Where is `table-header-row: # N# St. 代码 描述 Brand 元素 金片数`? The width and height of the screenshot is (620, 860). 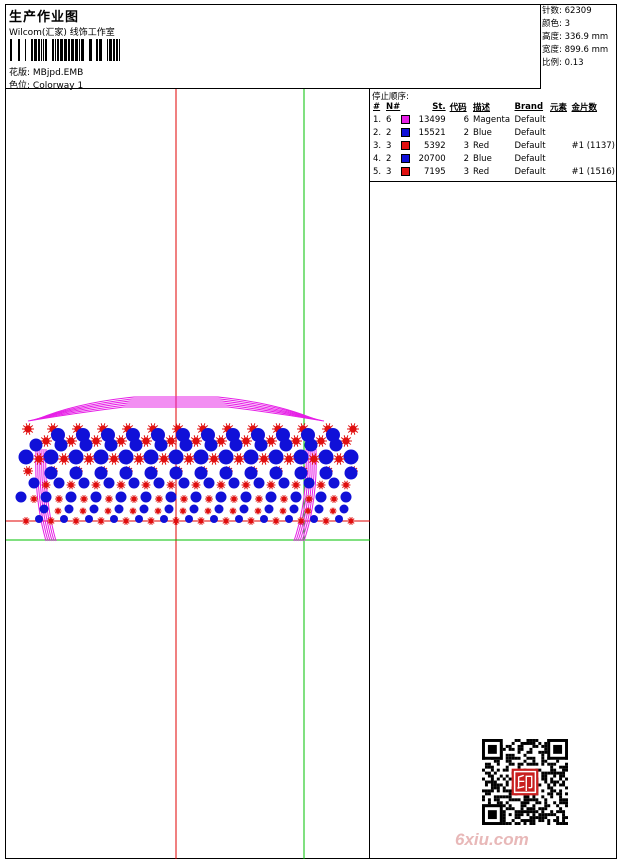
table-header-row: # N# St. 代码 描述 Brand 元素 金片数 is located at coordinates (494, 107).